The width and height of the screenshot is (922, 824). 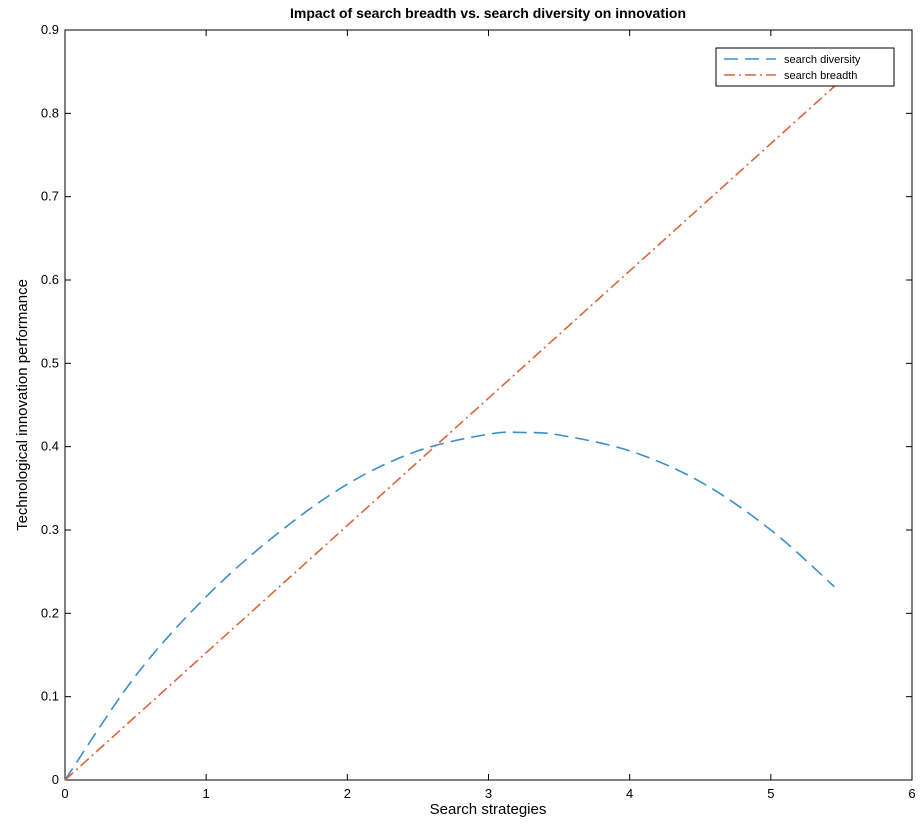 I want to click on y-tick-label: 0.2, so click(x=50, y=612).